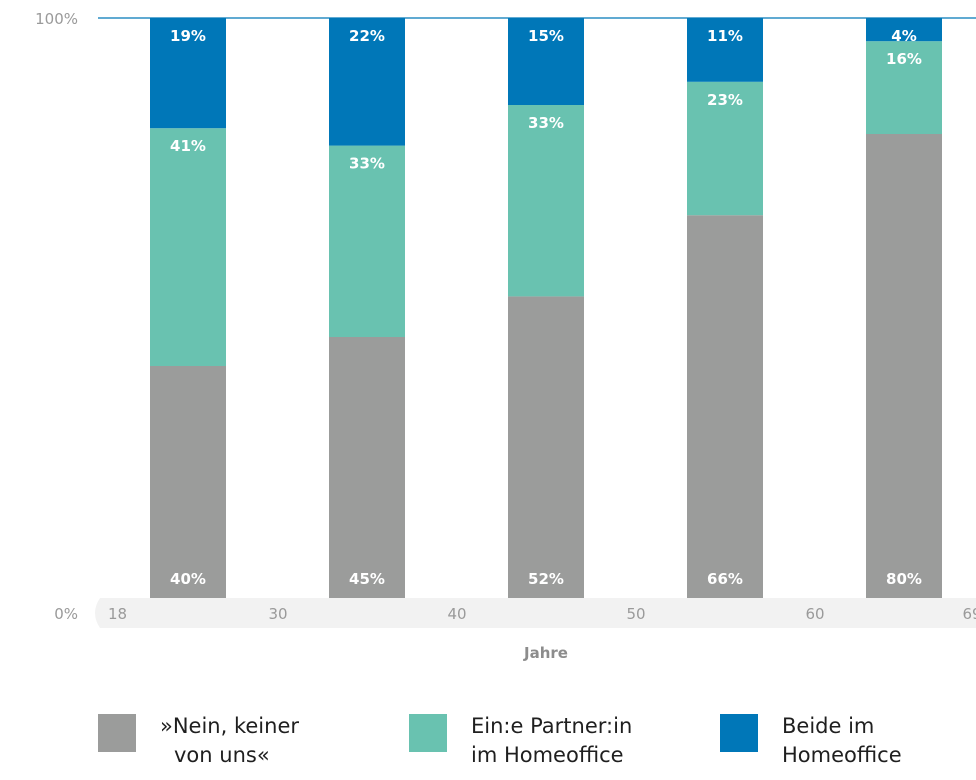  What do you see at coordinates (725, 579) in the screenshot?
I see `bar-label-3-0: 66%` at bounding box center [725, 579].